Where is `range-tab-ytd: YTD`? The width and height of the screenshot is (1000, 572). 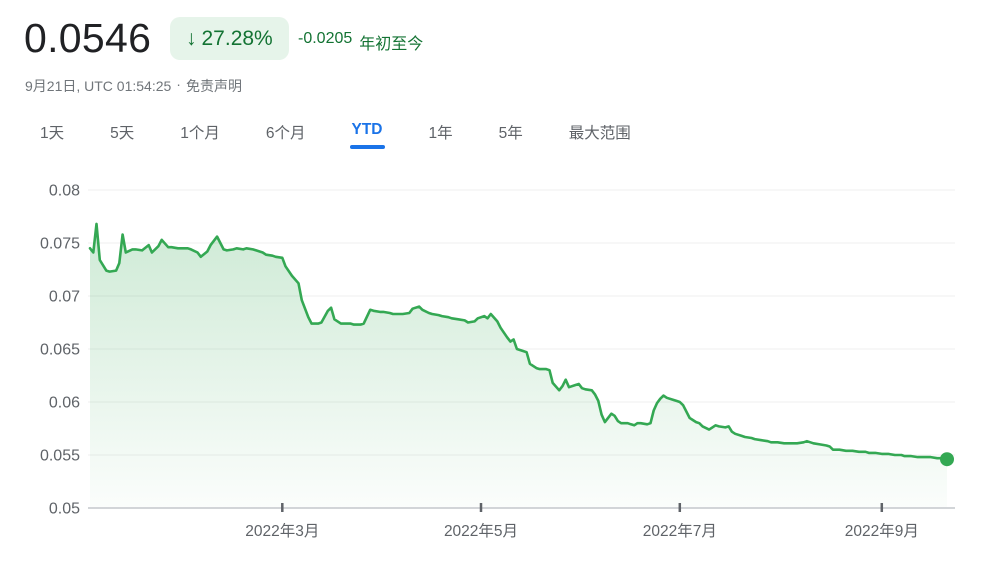
range-tab-ytd: YTD is located at coordinates (367, 134).